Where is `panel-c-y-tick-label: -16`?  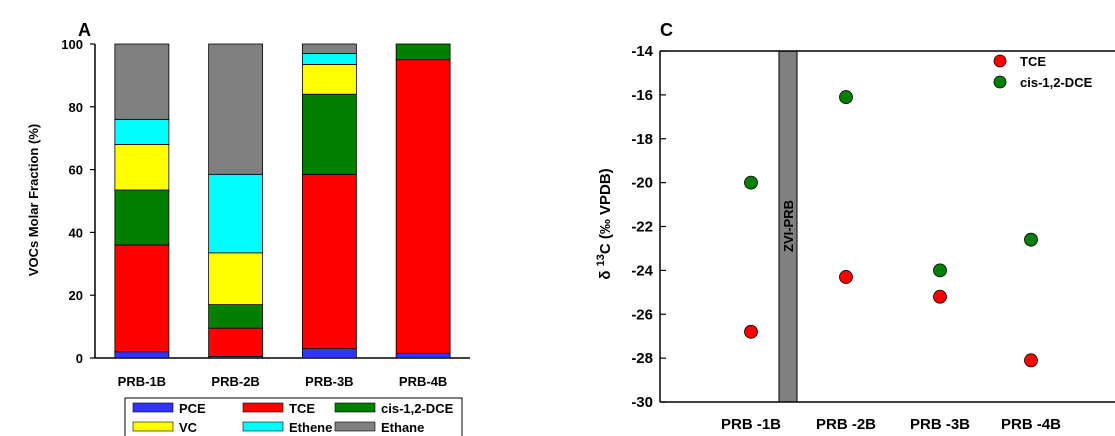 panel-c-y-tick-label: -16 is located at coordinates (642, 95).